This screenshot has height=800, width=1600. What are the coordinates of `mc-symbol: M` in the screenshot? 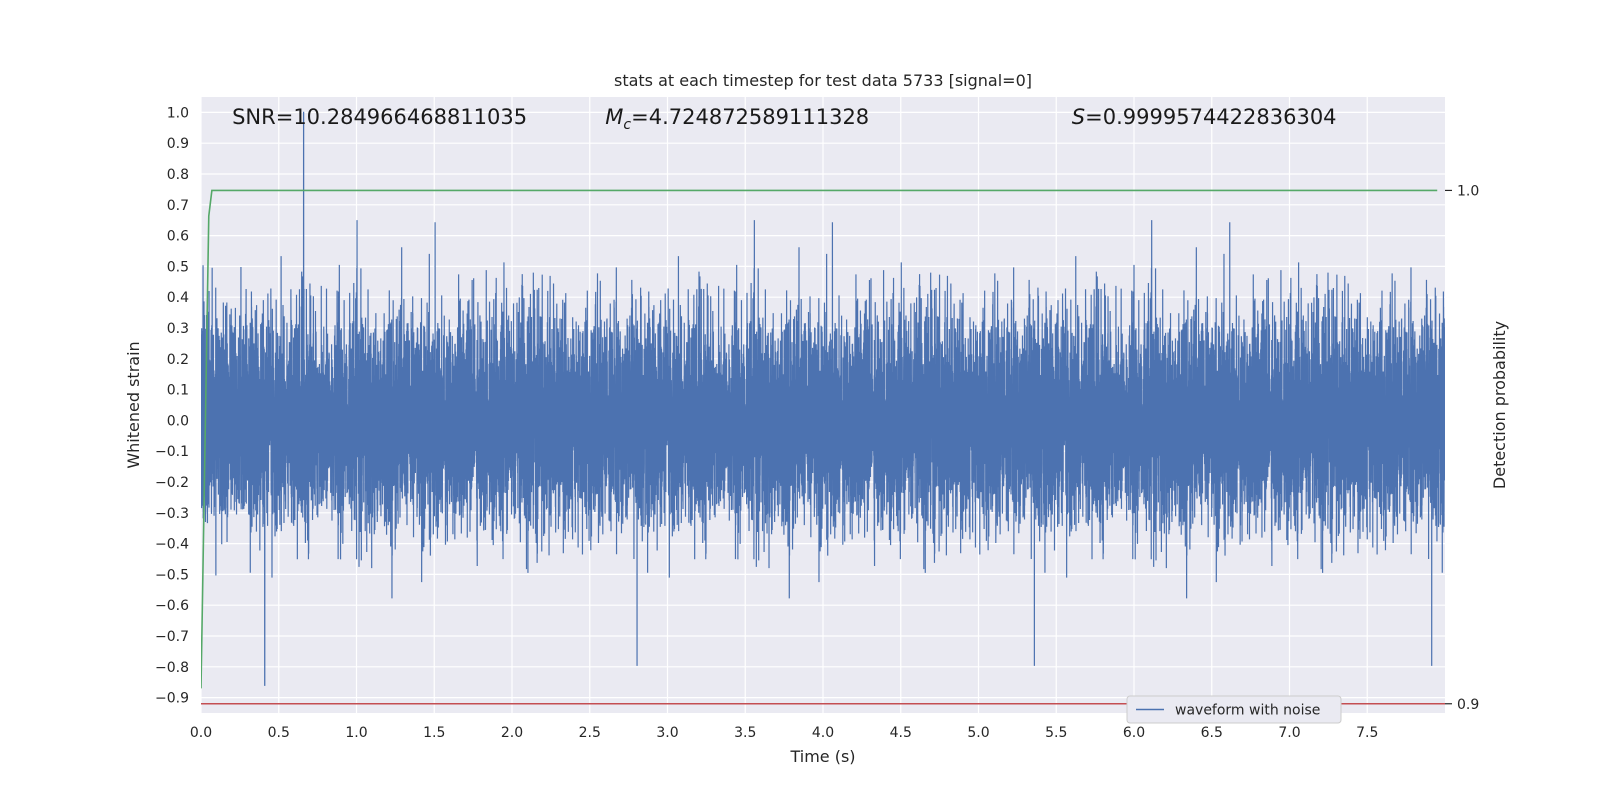 It's located at (614, 117).